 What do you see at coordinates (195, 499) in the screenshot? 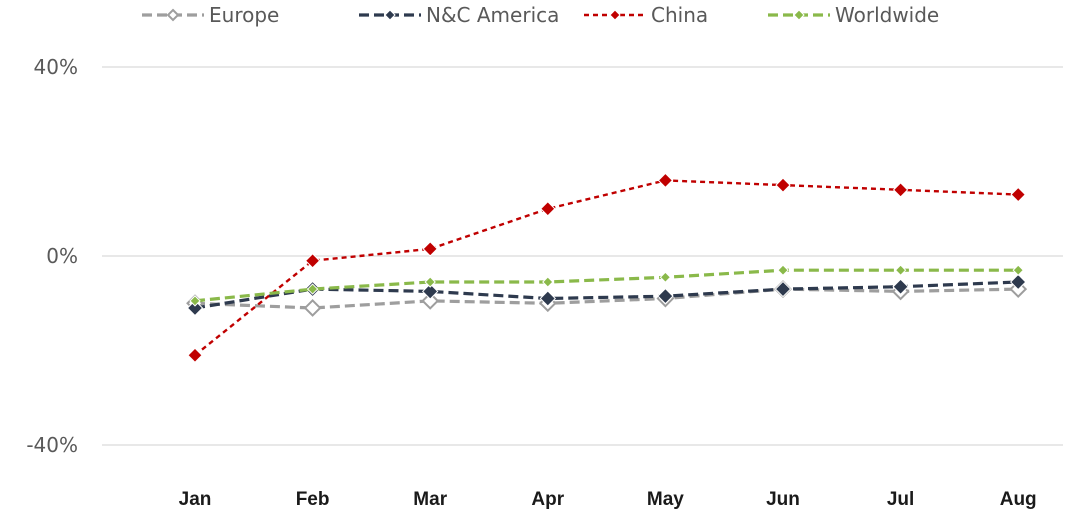
I see `x-tick-label: Jan` at bounding box center [195, 499].